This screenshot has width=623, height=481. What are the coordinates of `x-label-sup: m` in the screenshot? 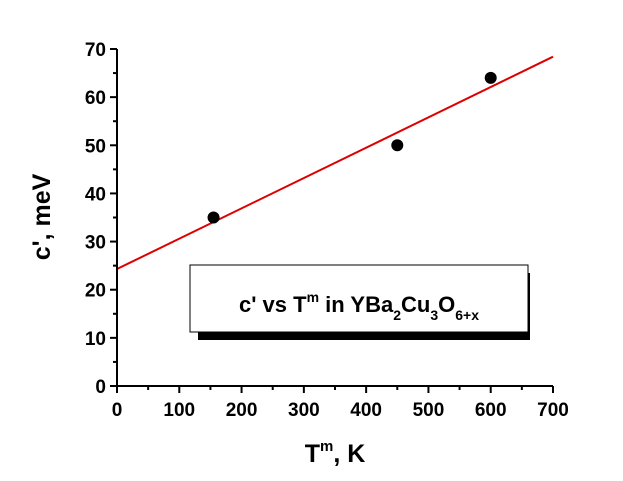 It's located at (326, 446).